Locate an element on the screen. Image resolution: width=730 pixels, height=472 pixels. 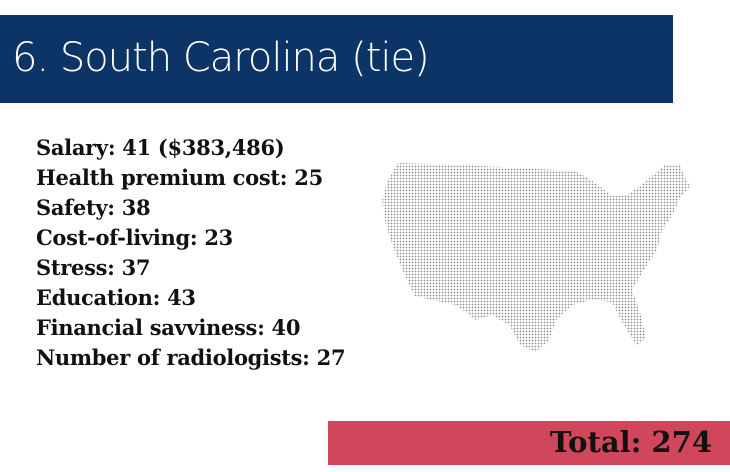
stat-item: Cost-of-living: 23 is located at coordinates (134, 237).